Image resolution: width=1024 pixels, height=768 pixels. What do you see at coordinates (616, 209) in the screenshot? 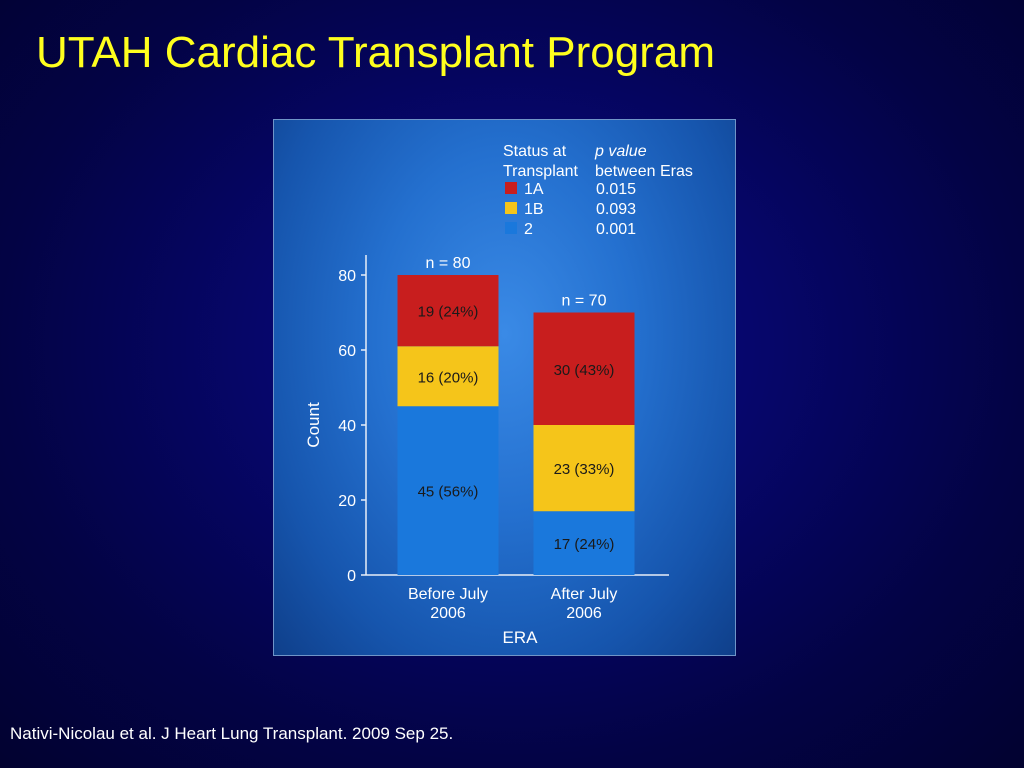
I see `legend-p-value-1B: 0.093` at bounding box center [616, 209].